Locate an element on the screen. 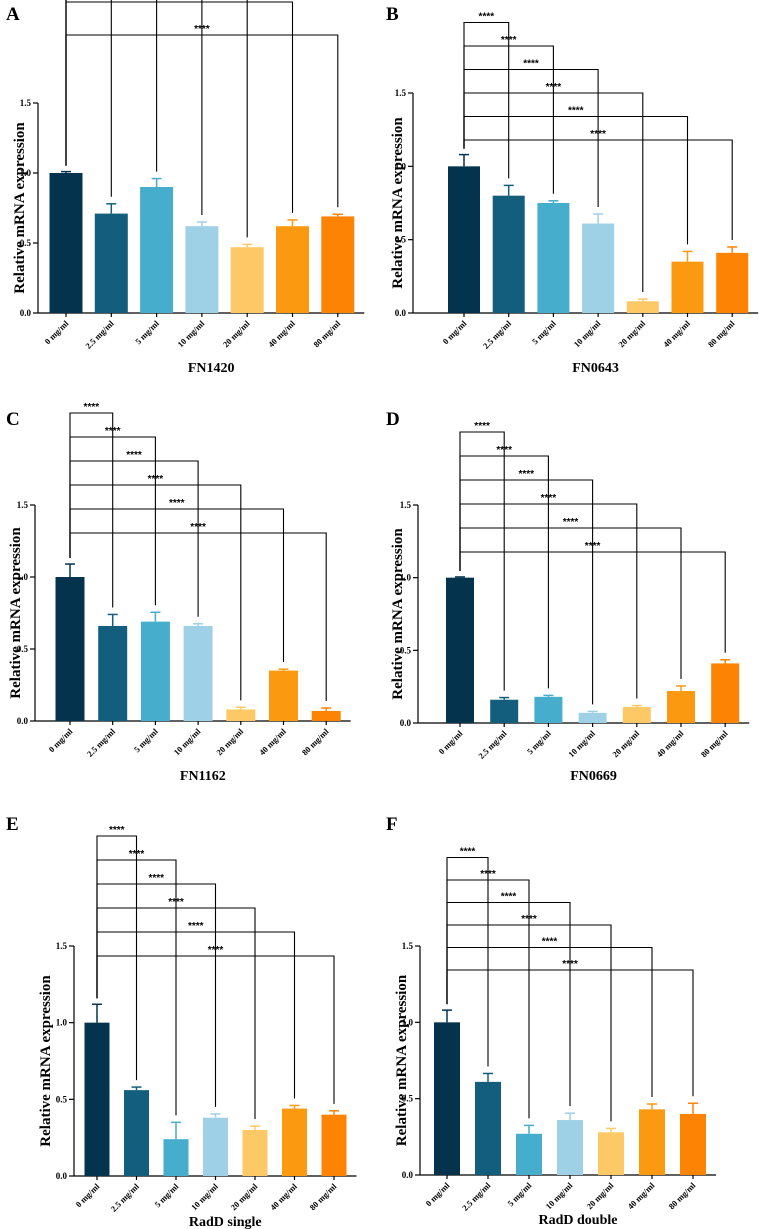 The height and width of the screenshot is (1229, 759). x-axis-title: FN0643 is located at coordinates (595, 368).